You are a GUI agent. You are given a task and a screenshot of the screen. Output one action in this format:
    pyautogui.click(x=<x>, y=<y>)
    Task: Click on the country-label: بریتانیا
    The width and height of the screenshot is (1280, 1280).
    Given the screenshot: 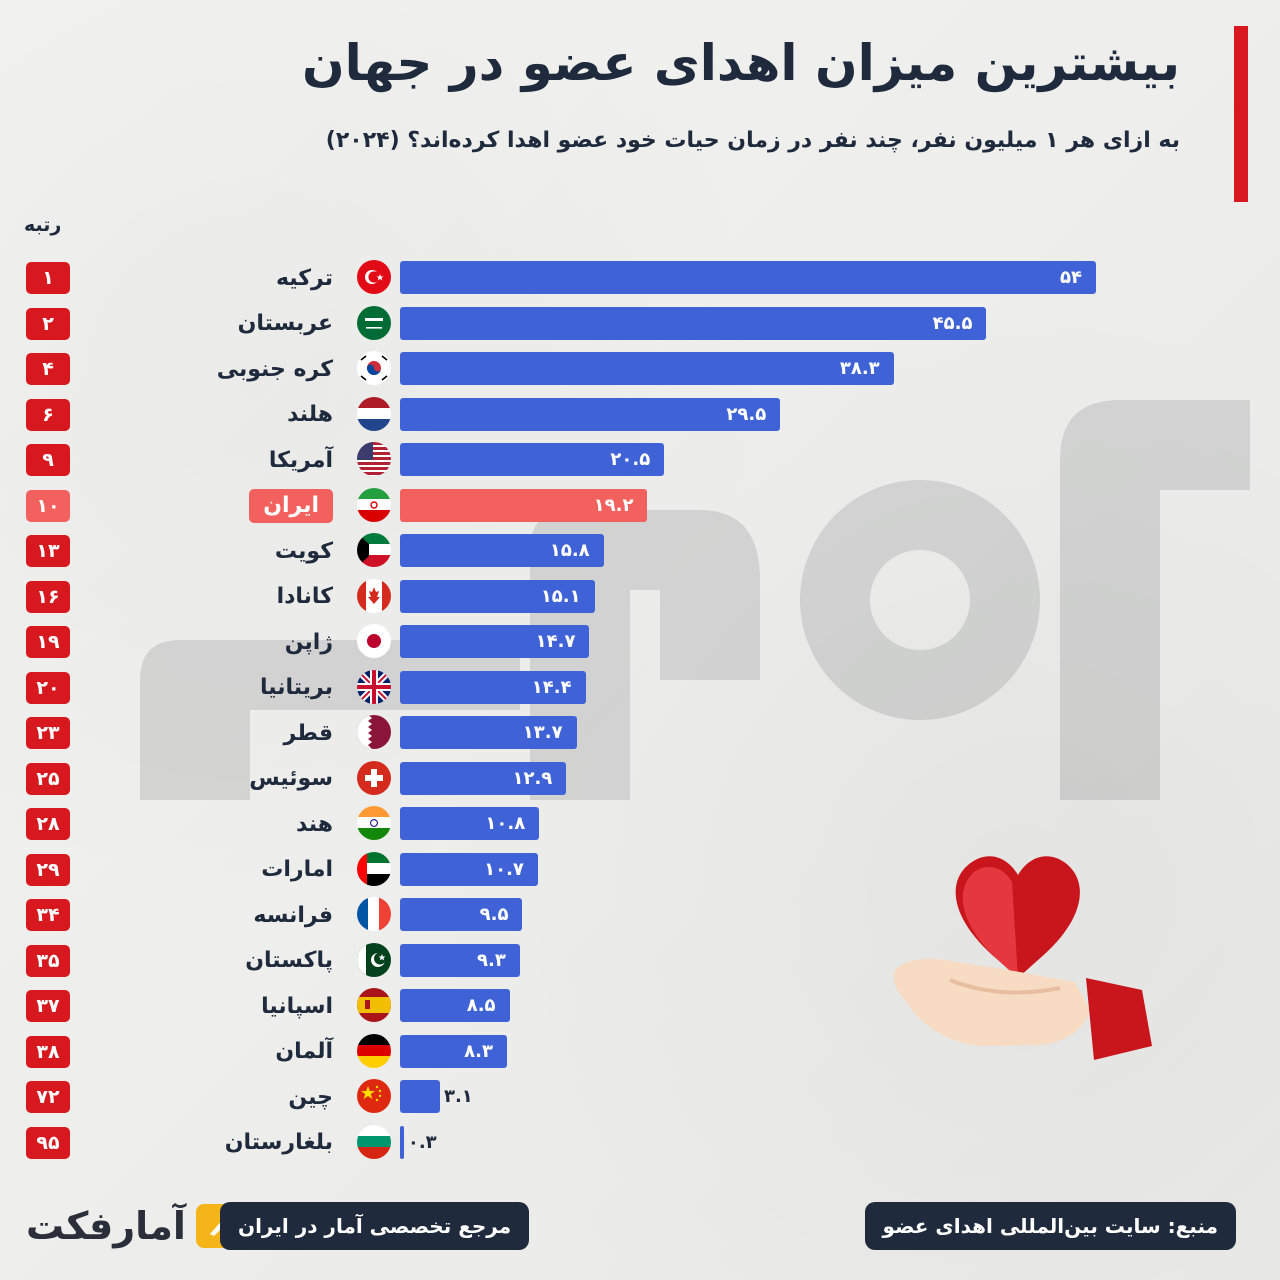 What is the action you would take?
    pyautogui.click(x=296, y=687)
    